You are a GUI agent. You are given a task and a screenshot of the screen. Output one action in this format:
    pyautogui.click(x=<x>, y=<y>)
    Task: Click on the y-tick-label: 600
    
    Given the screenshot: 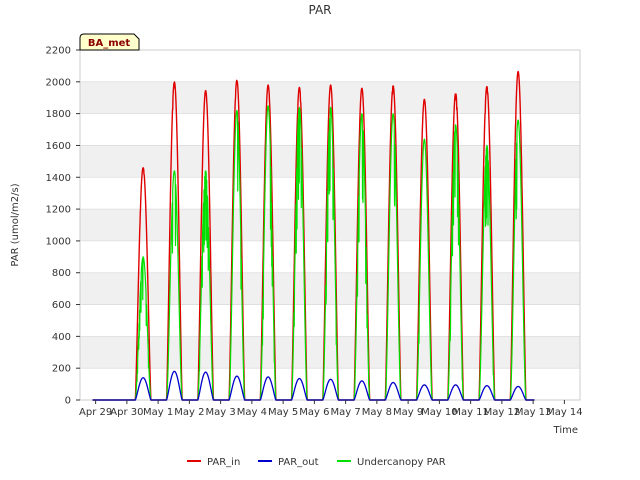 What is the action you would take?
    pyautogui.click(x=61, y=305)
    